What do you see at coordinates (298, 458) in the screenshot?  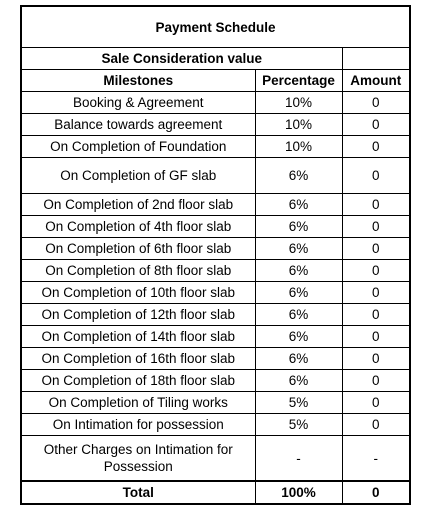 I see `percentage-cell: -` at bounding box center [298, 458].